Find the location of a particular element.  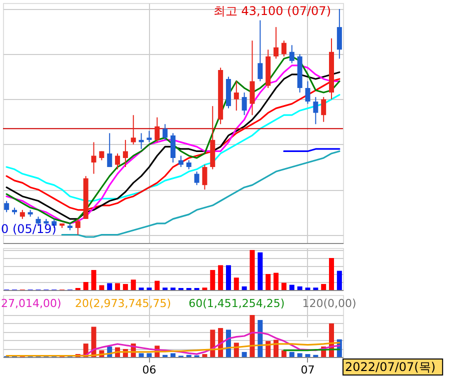

annotation: 0 (05/19) is located at coordinates (28, 229).